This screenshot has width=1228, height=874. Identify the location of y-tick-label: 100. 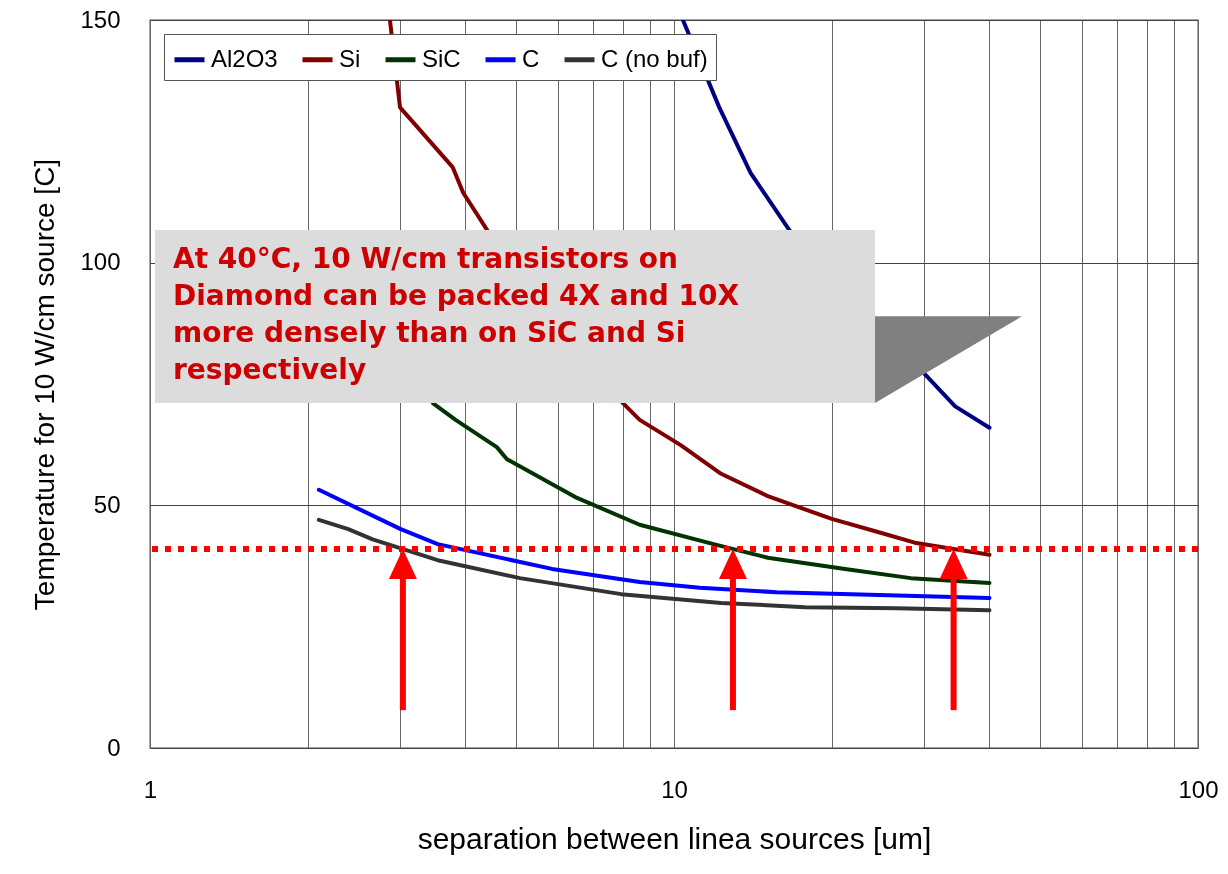
(100, 262).